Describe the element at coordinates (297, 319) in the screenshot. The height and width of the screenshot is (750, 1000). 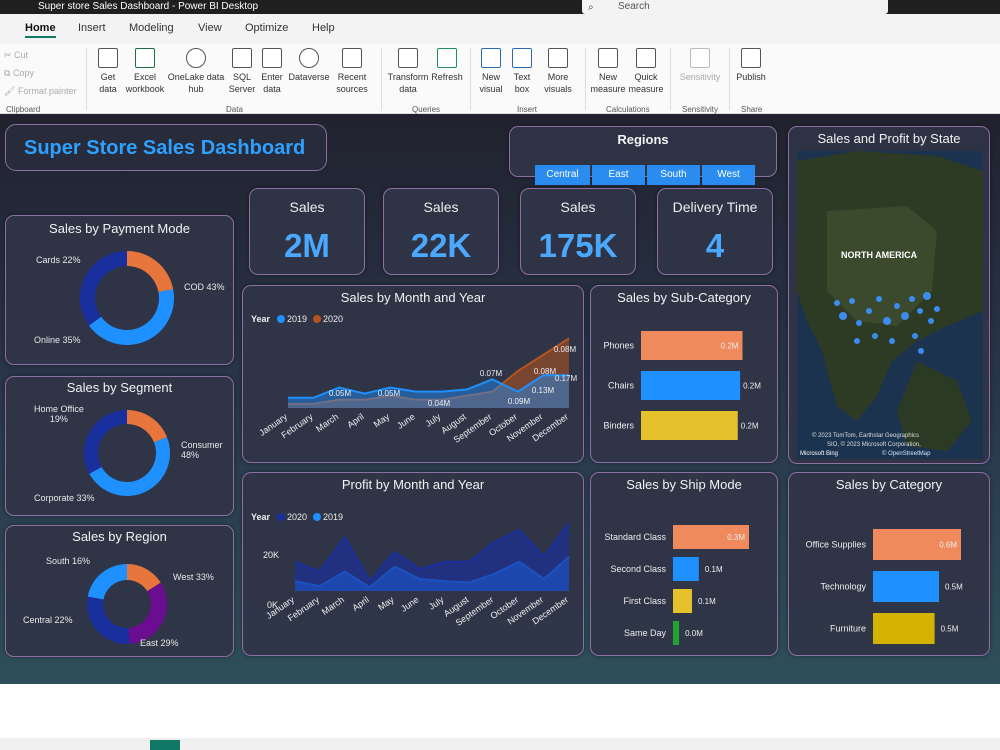
I see `legend-label: 2019` at that location.